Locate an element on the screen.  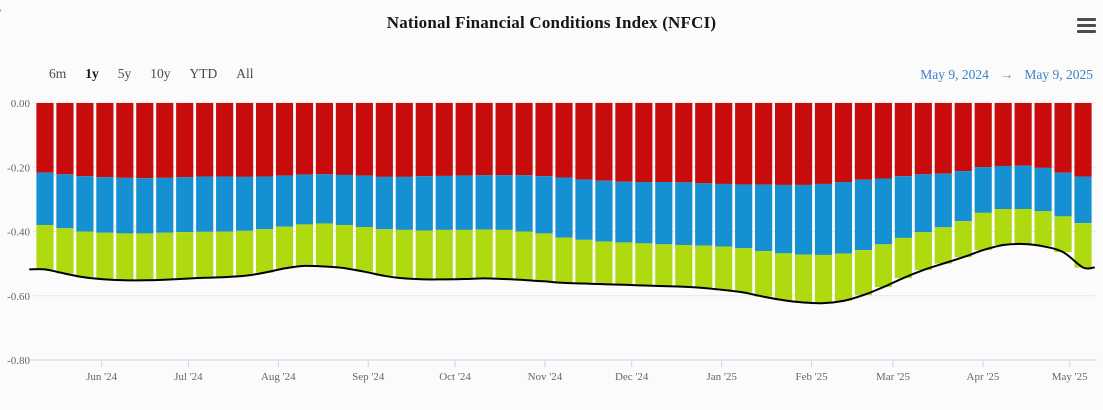
range-button-1y: 1y is located at coordinates (92, 73).